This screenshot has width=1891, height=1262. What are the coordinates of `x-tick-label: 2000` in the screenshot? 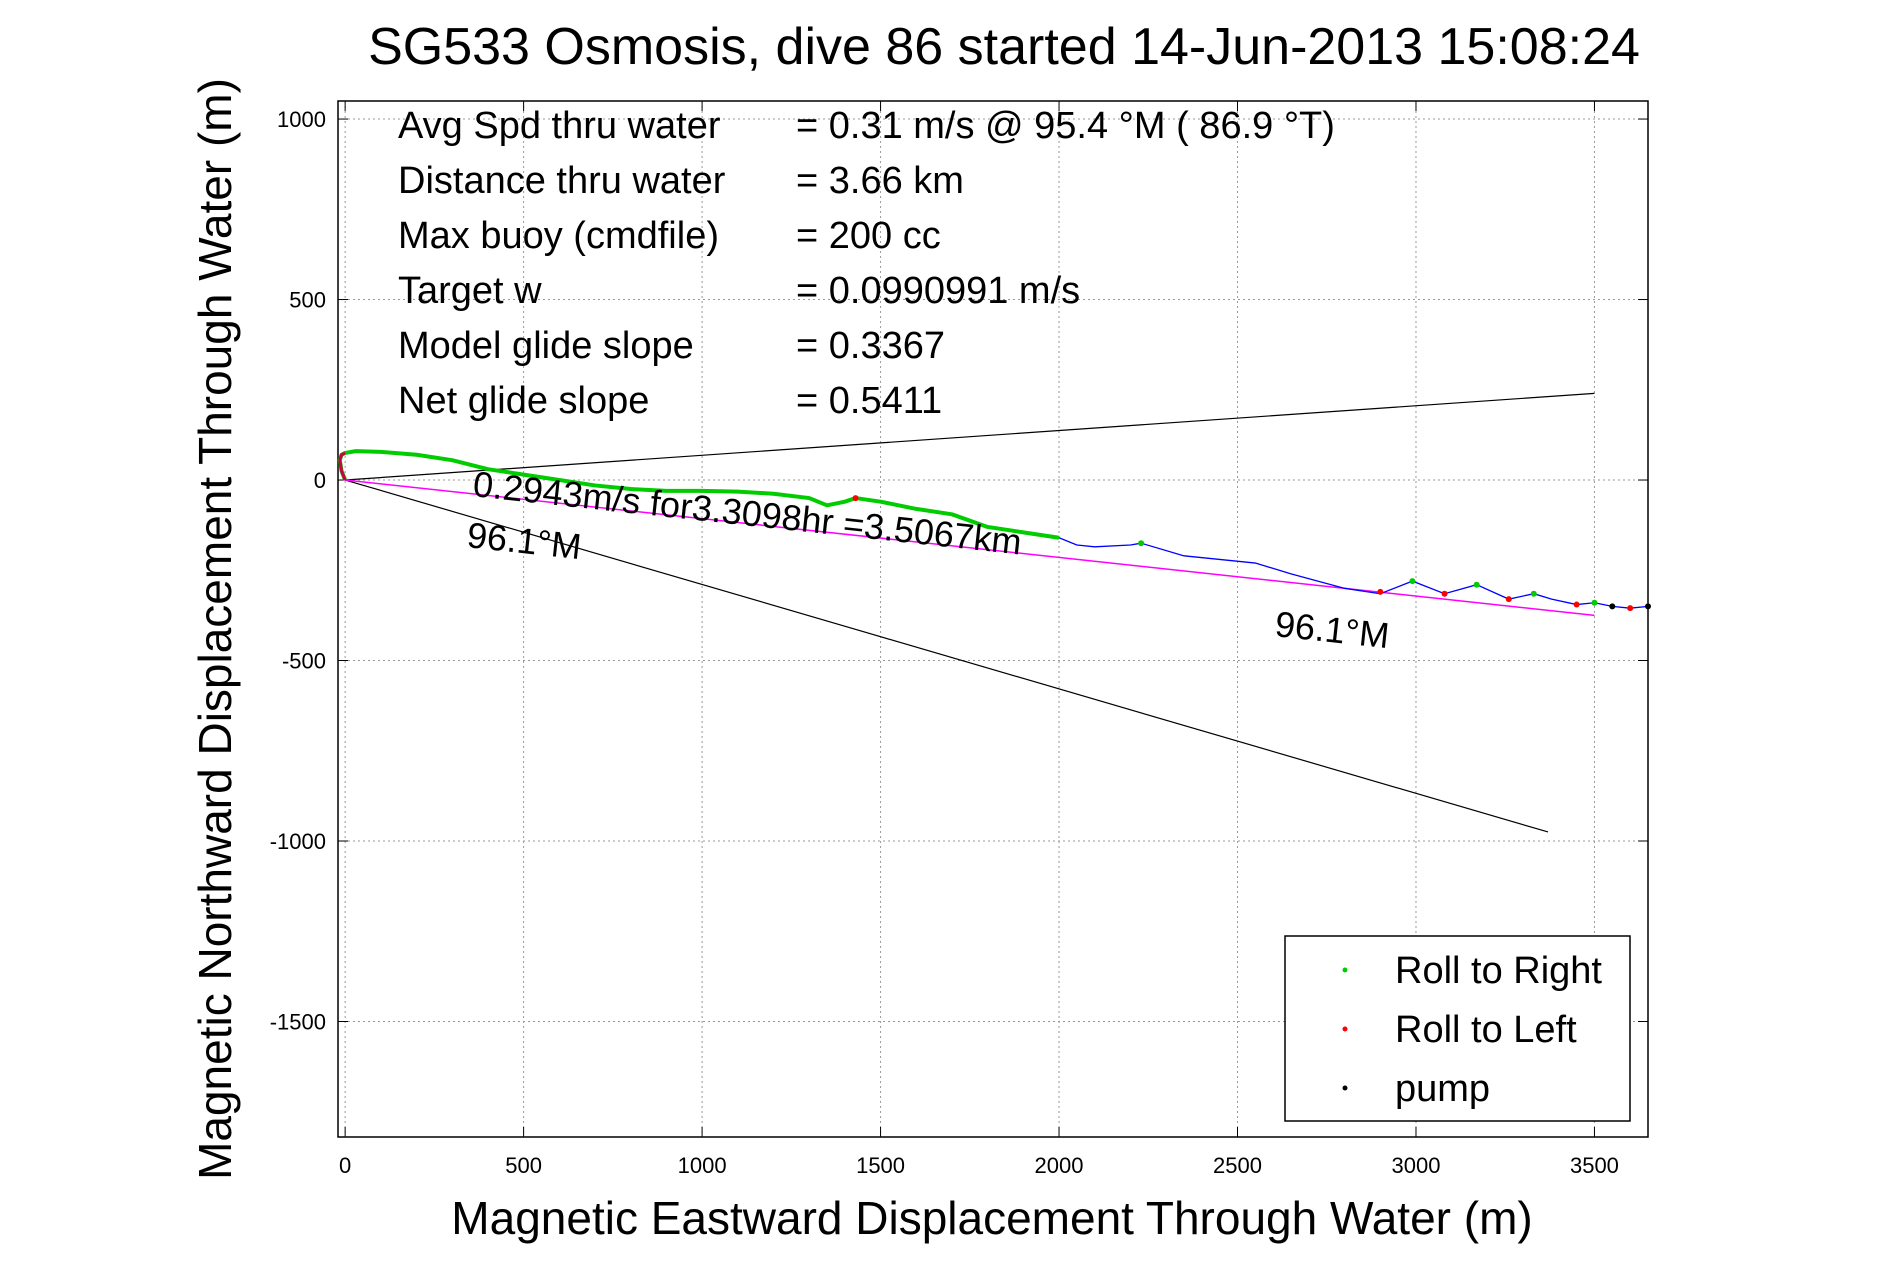 It's located at (1059, 1165).